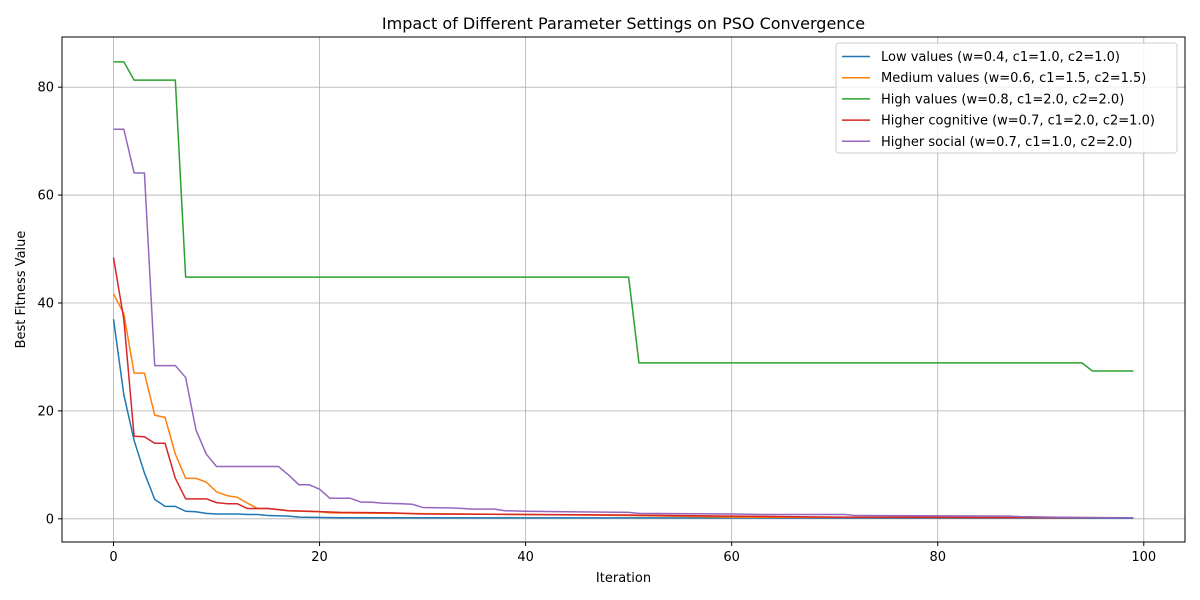  Describe the element at coordinates (45, 196) in the screenshot. I see `y-tick-label: 60` at that location.